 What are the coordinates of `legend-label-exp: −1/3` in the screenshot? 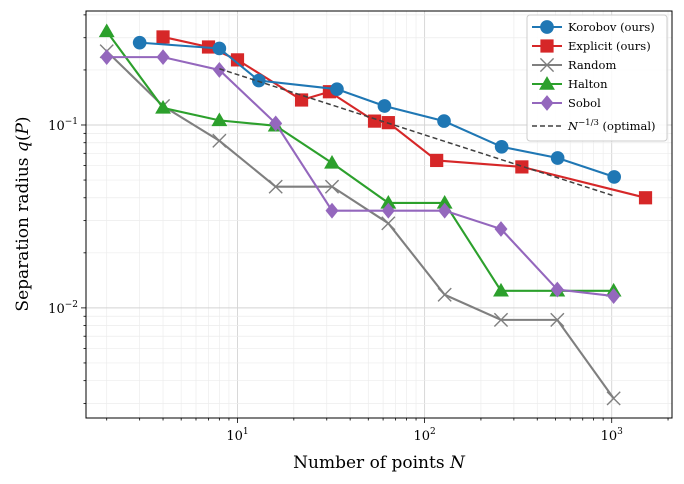 It's located at (588, 123).